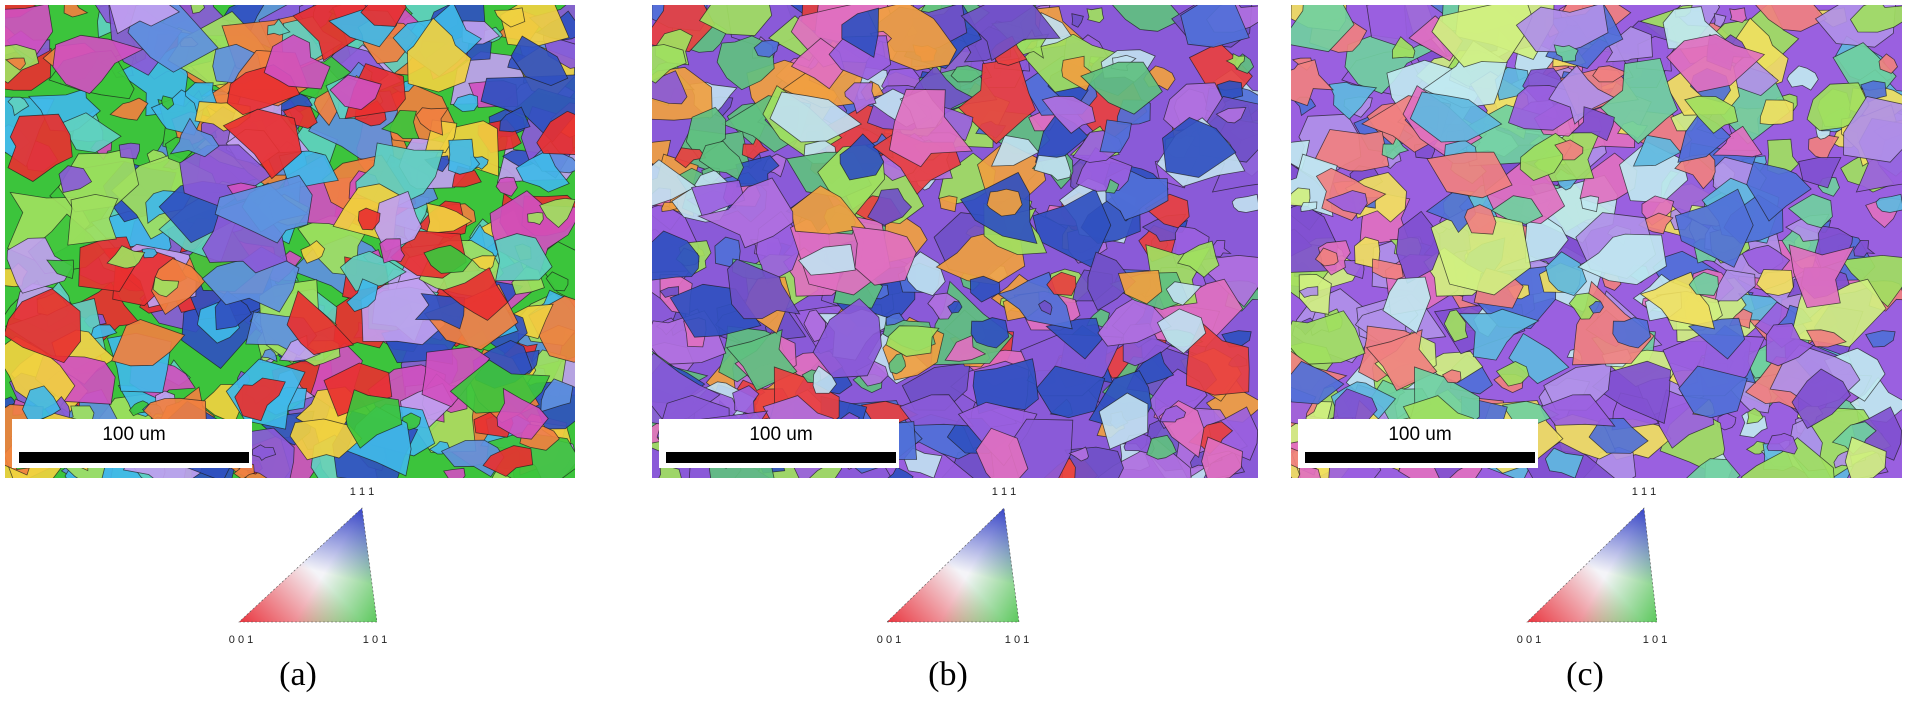 The image size is (1906, 708). What do you see at coordinates (1592, 565) in the screenshot?
I see `ipf-shade` at bounding box center [1592, 565].